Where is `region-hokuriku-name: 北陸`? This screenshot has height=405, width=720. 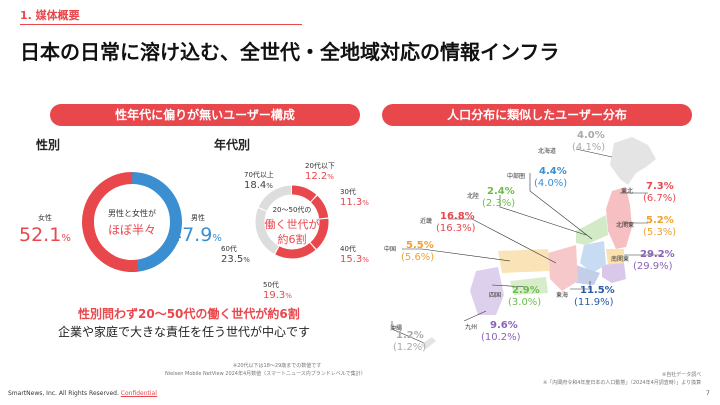
region-hokuriku-name: 北陸 is located at coordinates (473, 196).